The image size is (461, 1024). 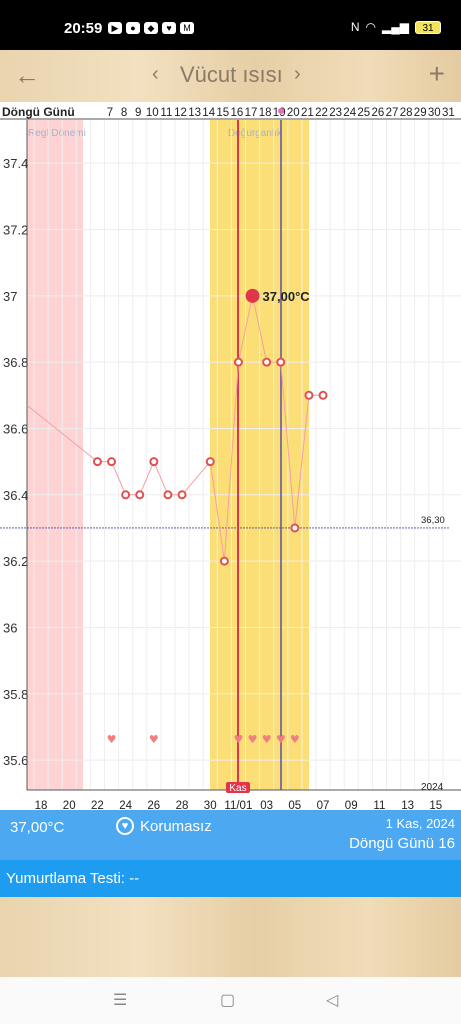 What do you see at coordinates (355, 27) in the screenshot?
I see `nfc-icon: N` at bounding box center [355, 27].